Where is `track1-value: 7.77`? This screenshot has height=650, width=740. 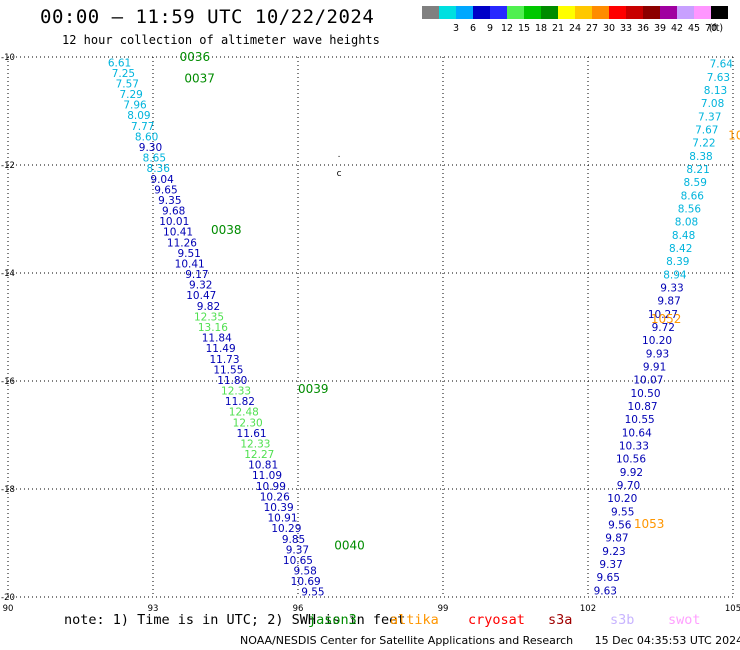 track1-value: 7.77 is located at coordinates (142, 127).